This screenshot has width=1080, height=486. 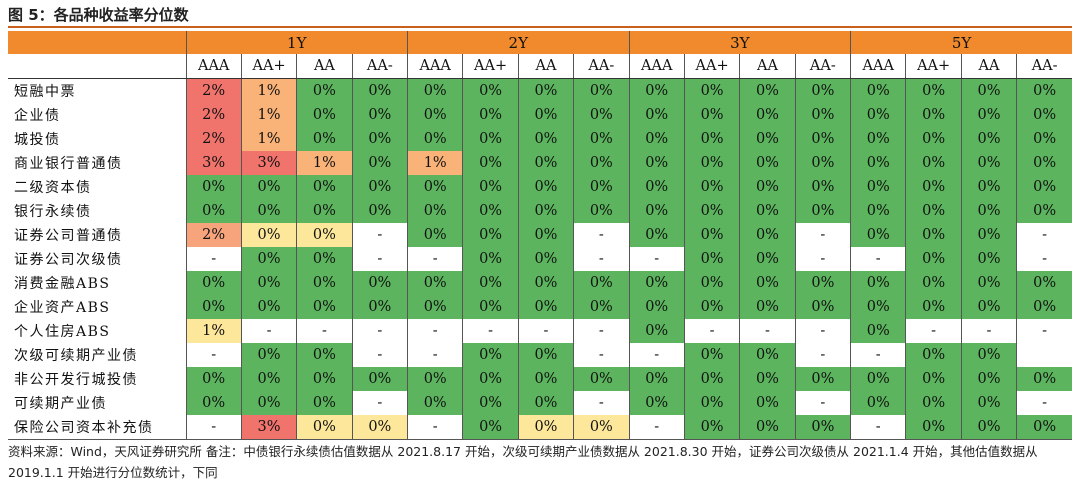 I want to click on rating-header: AA-, so click(x=1044, y=66).